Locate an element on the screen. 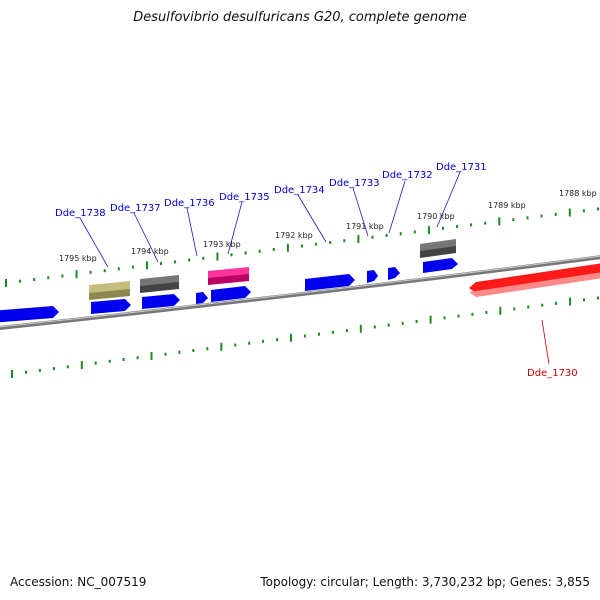 The width and height of the screenshot is (600, 600). gene-label: Dde_1733 is located at coordinates (354, 183).